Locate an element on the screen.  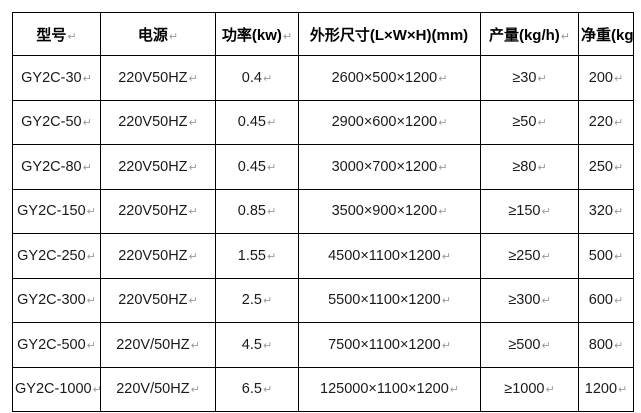
cell-model: GY2C-500↵ is located at coordinates (56, 345).